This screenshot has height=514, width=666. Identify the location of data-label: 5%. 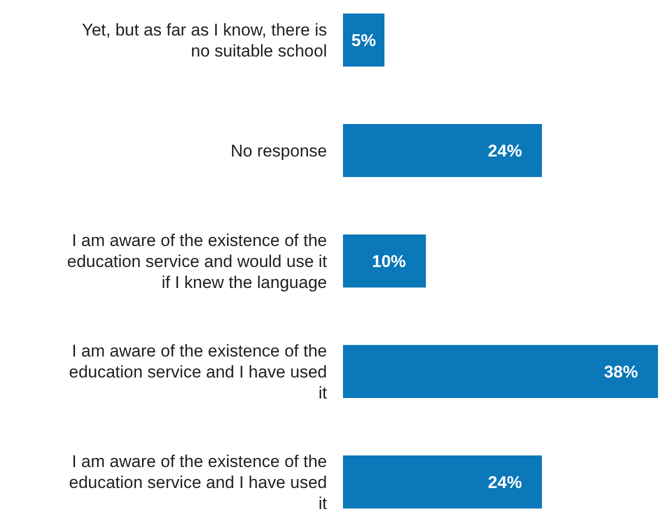
(363, 40).